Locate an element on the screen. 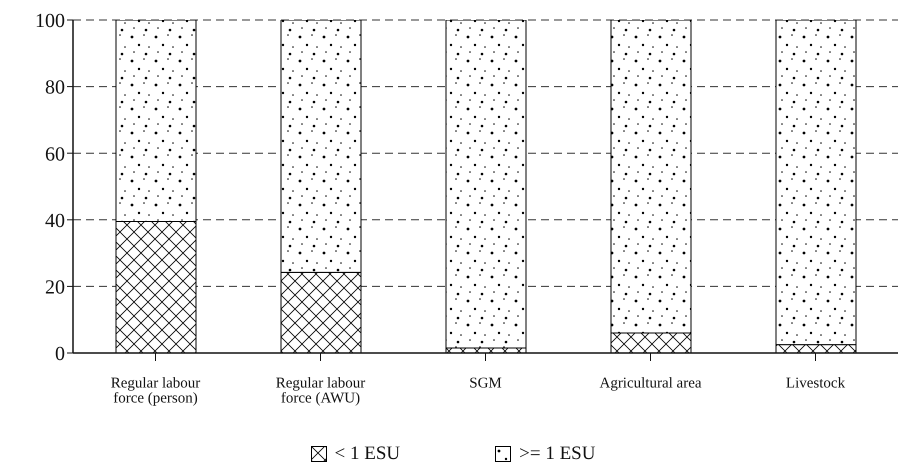 Image resolution: width=905 pixels, height=472 pixels. x-tick-label: Agricultural area is located at coordinates (650, 384).